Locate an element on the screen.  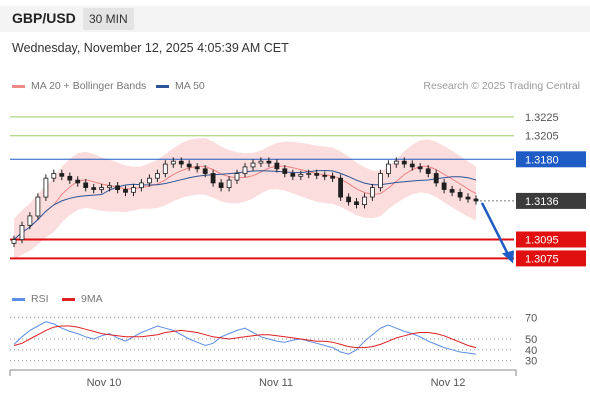
legend-ma50: MA 50 is located at coordinates (180, 86).